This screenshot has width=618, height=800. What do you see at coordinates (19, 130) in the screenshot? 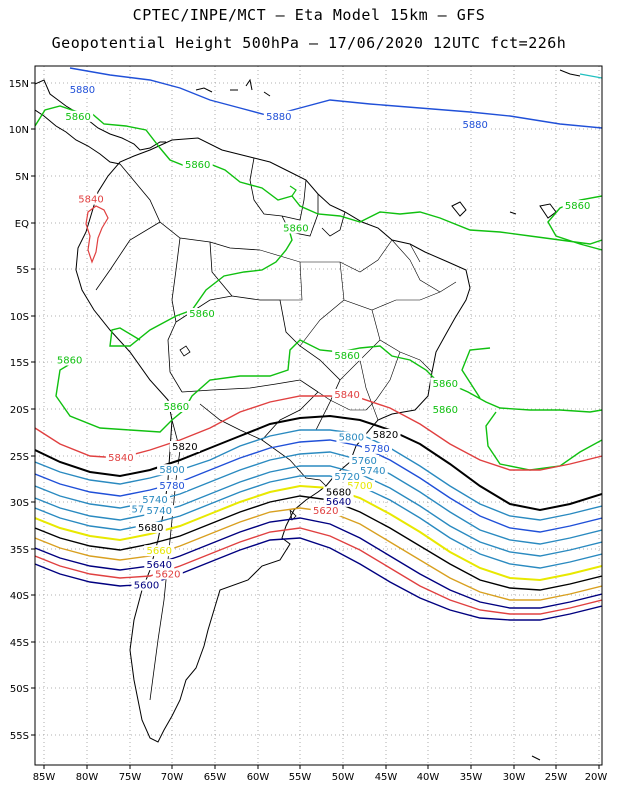
I see `lat-label-10n: 10N` at bounding box center [19, 130].